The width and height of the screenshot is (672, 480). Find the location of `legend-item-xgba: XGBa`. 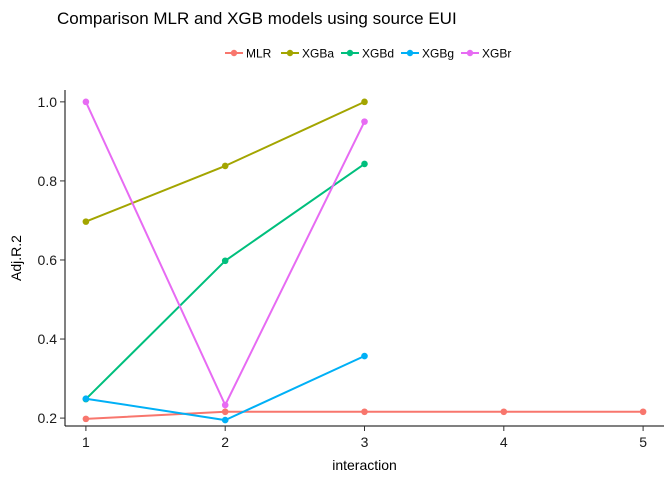

legend-item-xgba: XGBa is located at coordinates (307, 54).